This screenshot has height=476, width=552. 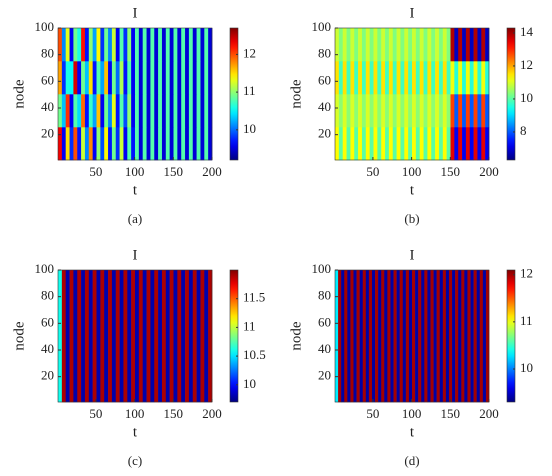 What do you see at coordinates (527, 31) in the screenshot?
I see `colorbar-tick-label: 14` at bounding box center [527, 31].